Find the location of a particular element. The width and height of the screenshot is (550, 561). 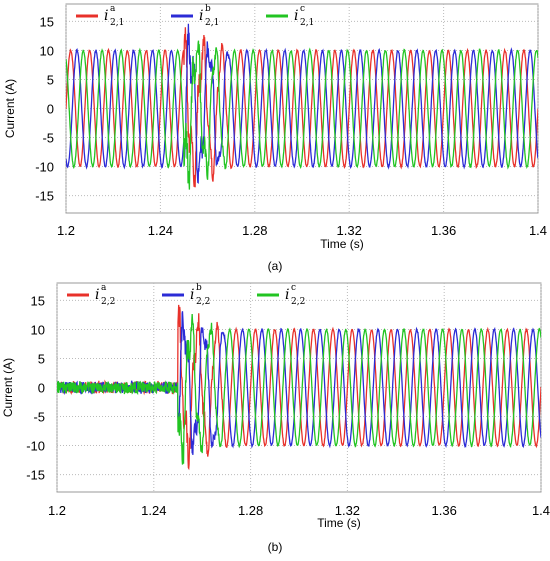

figure-caption: (a) is located at coordinates (275, 266).